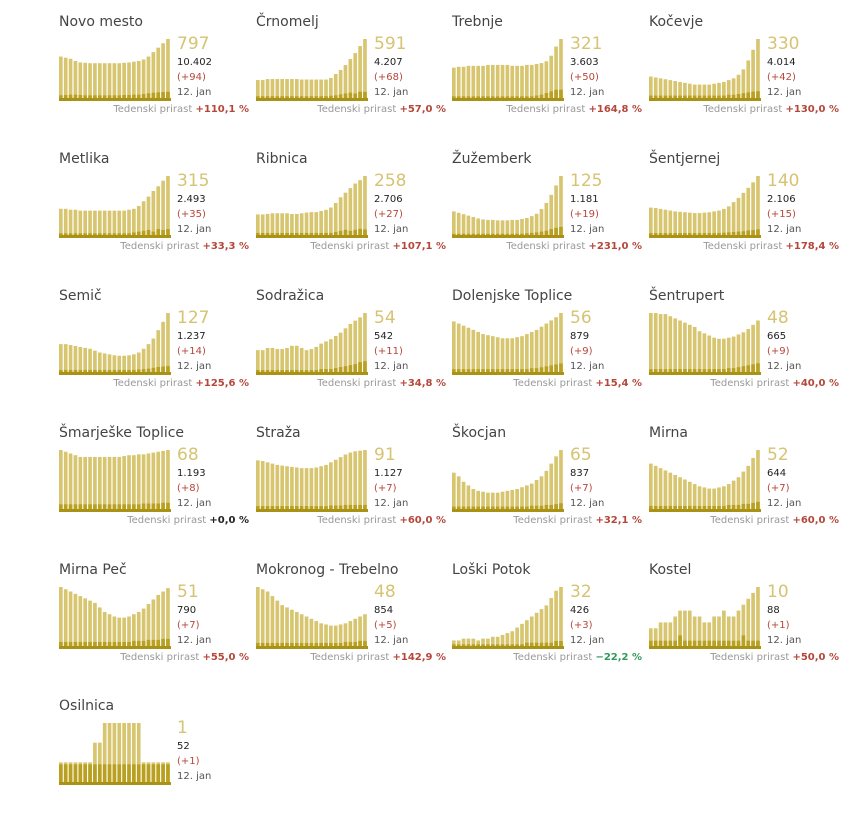  What do you see at coordinates (225, 246) in the screenshot?
I see `weekly-growth-value: +33,3 %` at bounding box center [225, 246].